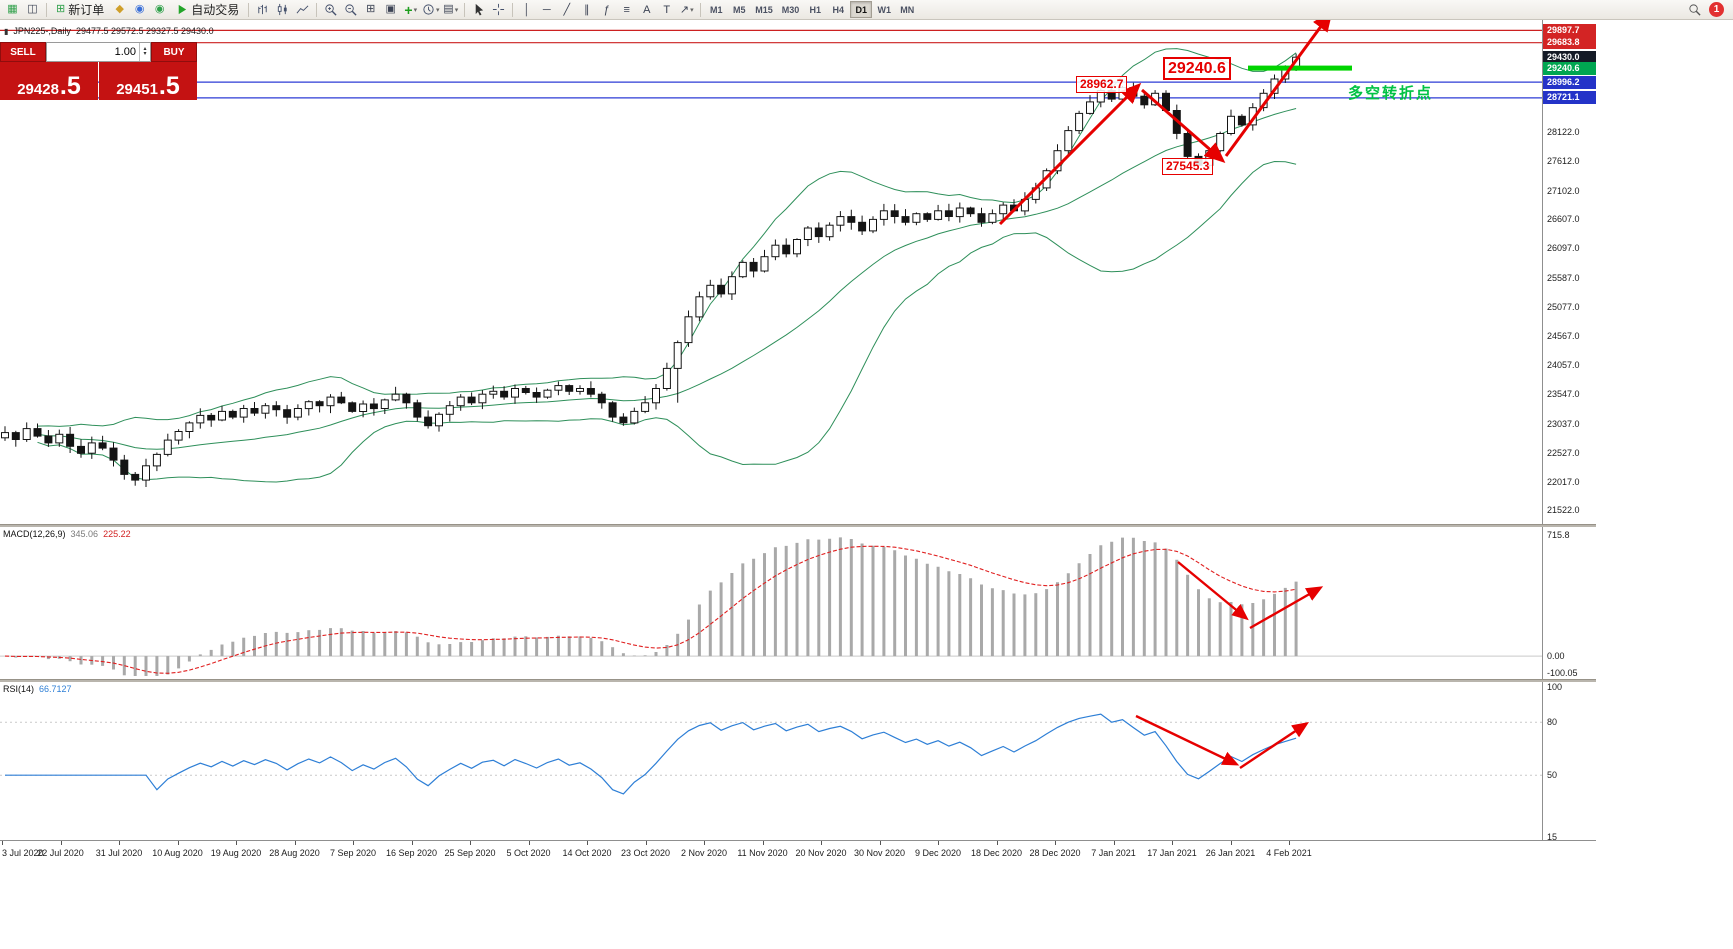 The height and width of the screenshot is (949, 1733). I want to click on spinner-down-icon: ▾, so click(145, 54).